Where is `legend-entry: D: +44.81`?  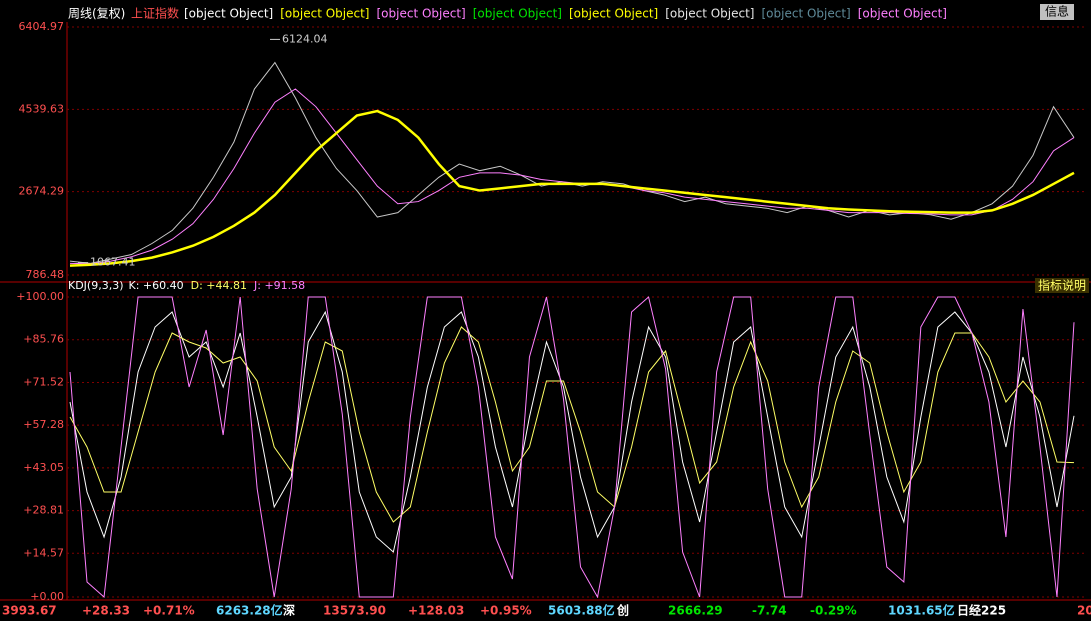 legend-entry: D: +44.81 is located at coordinates (219, 285).